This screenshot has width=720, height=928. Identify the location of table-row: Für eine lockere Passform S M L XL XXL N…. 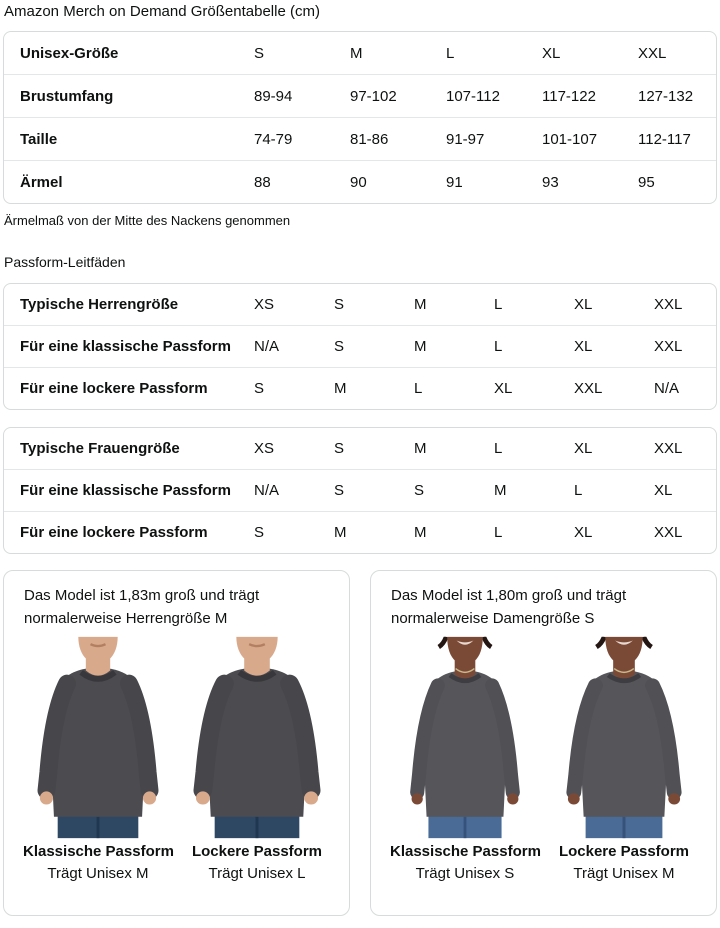
(360, 388).